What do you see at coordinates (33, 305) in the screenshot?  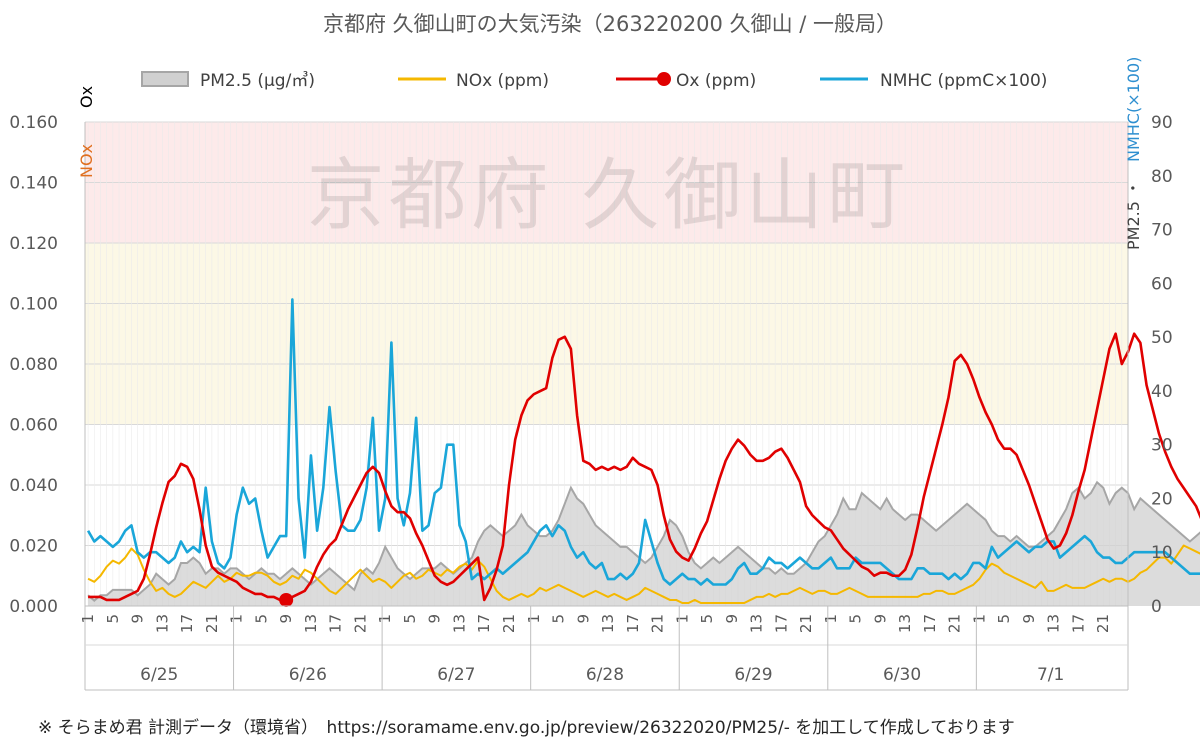 I see `left-tick-label: 0.100` at bounding box center [33, 305].